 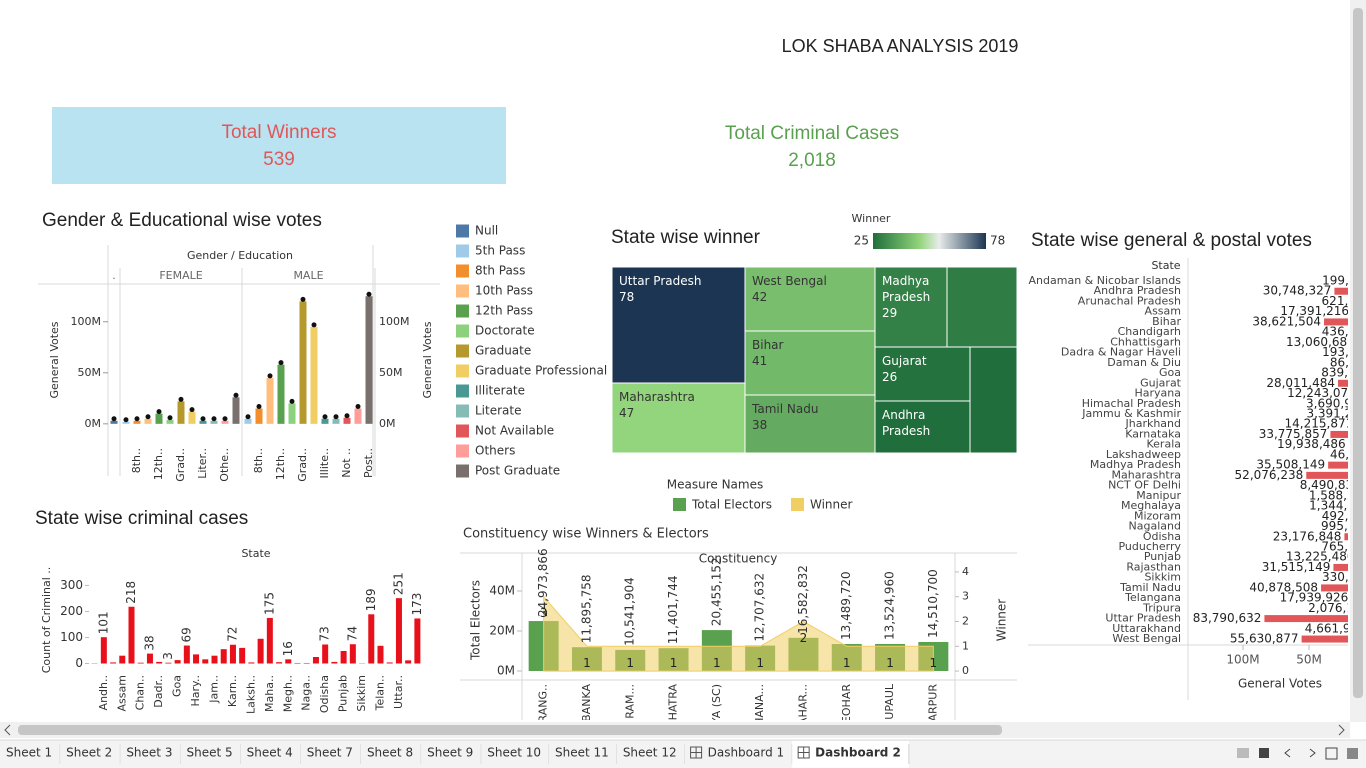 I want to click on cell-label, so click(x=982, y=307).